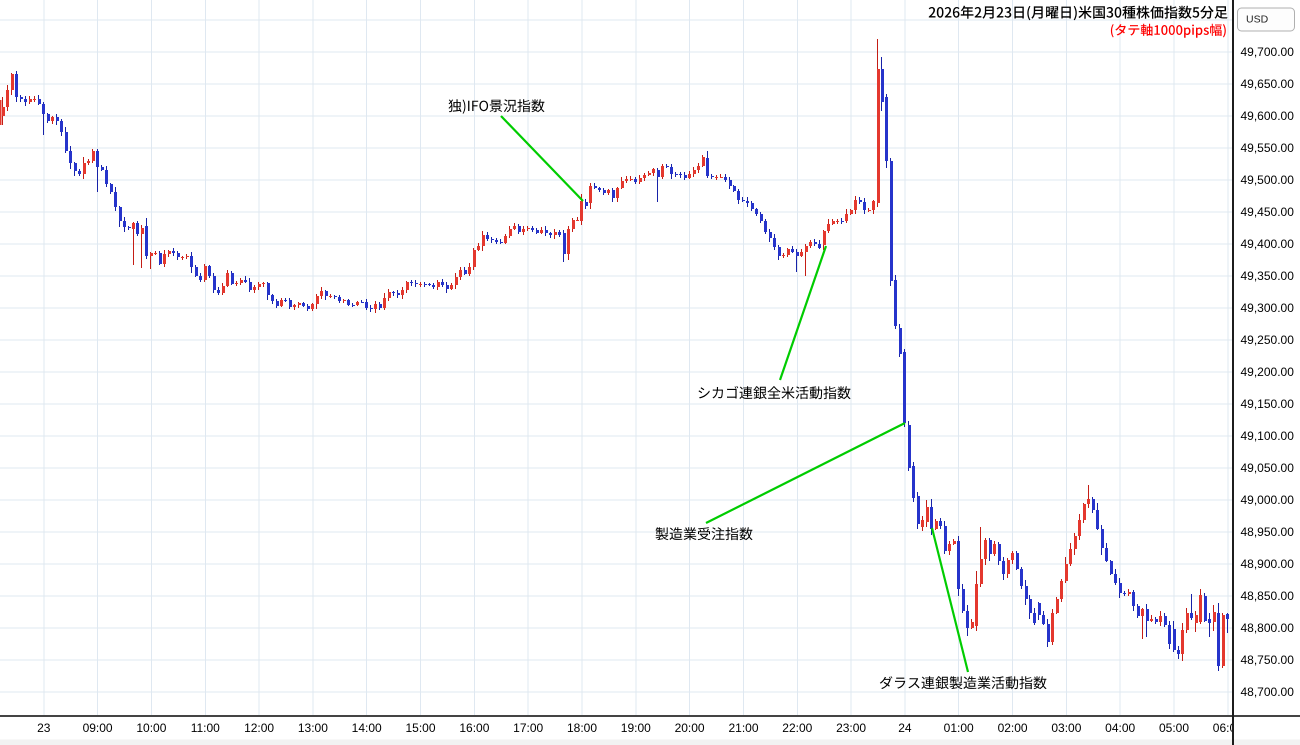 This screenshot has height=745, width=1300. Describe the element at coordinates (1013, 728) in the screenshot. I see `svg-text: 02:00` at that location.